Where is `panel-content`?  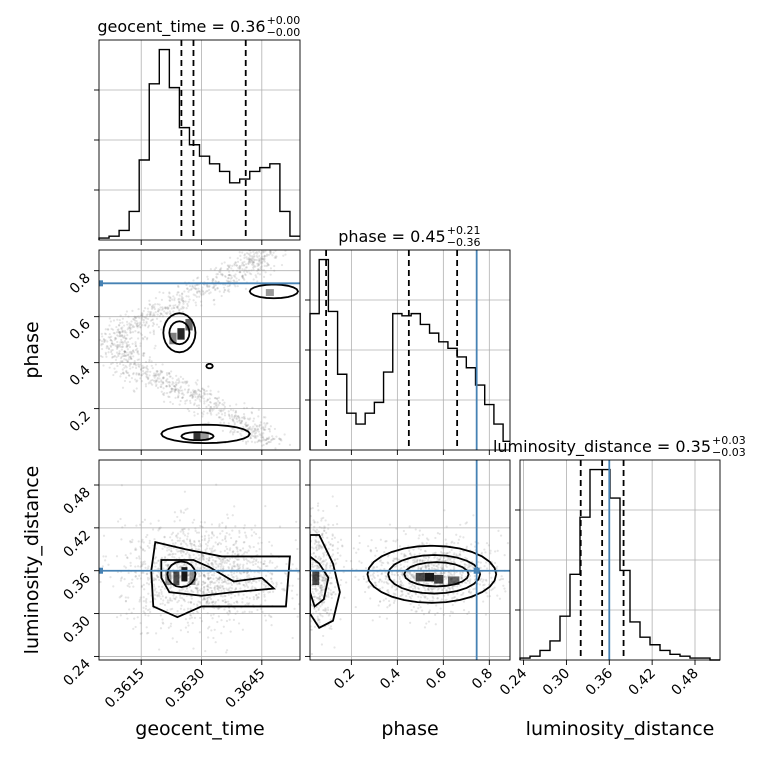
panel-content is located at coordinates (196, 568).